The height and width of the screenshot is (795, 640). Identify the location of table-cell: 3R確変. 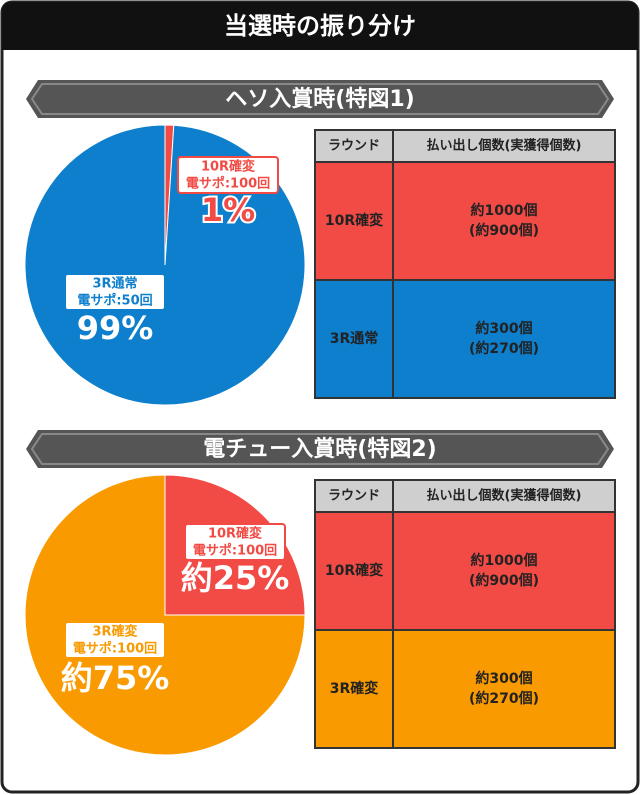
(354, 688).